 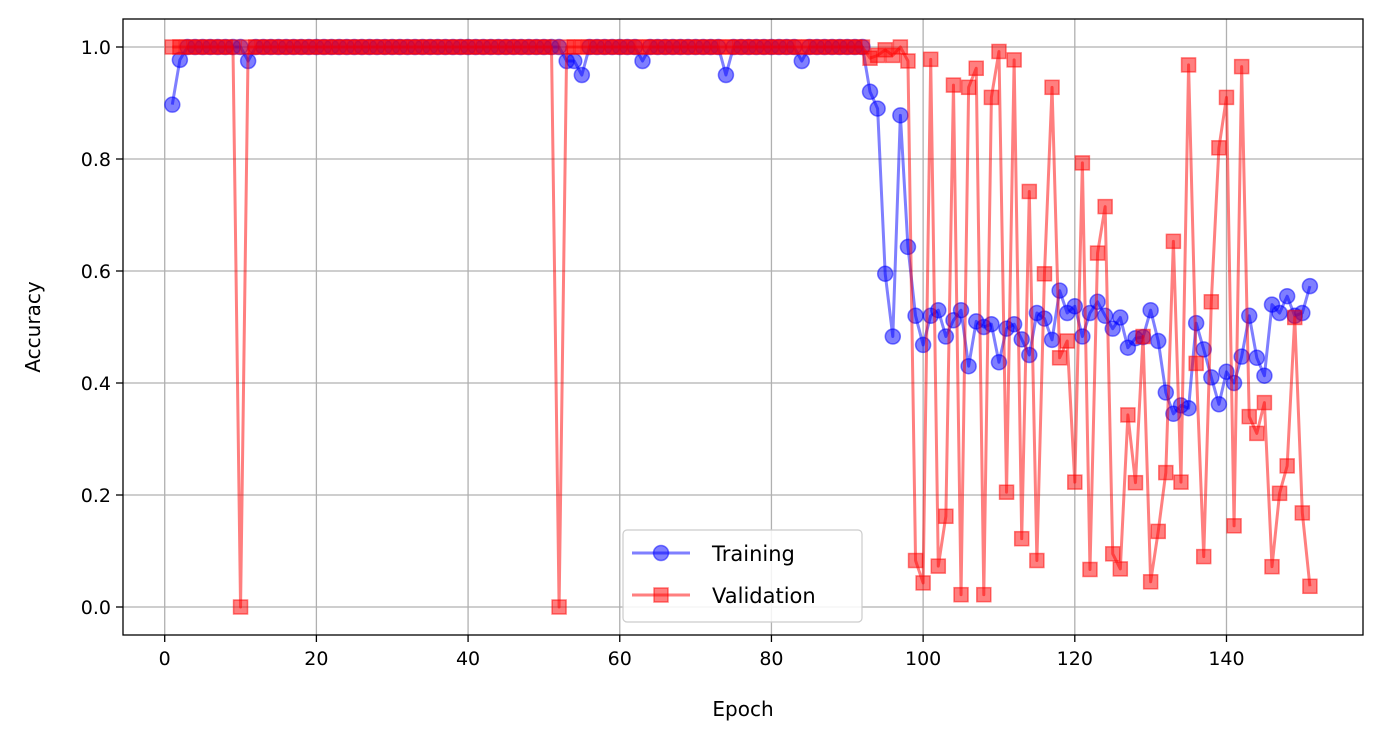 I want to click on x-tick-label: 0, so click(x=165, y=659).